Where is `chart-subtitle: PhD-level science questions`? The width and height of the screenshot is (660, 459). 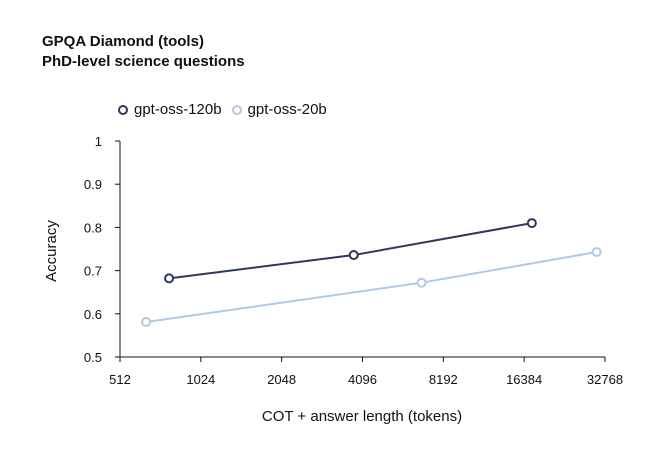
chart-subtitle: PhD-level science questions is located at coordinates (143, 61).